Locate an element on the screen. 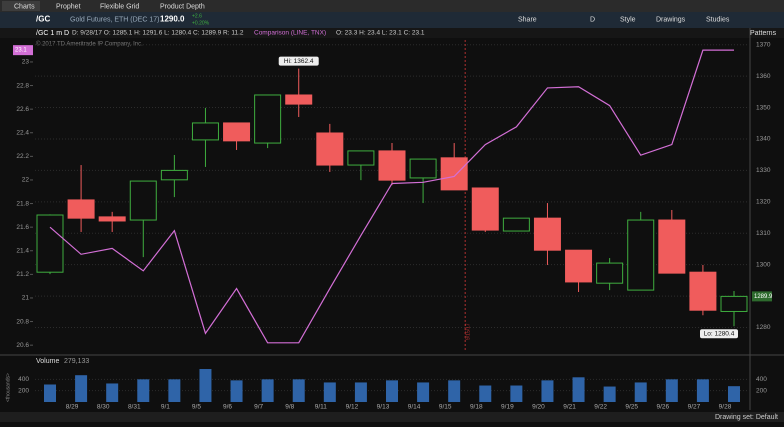 The width and height of the screenshot is (784, 427). volume-label: Volume is located at coordinates (47, 361).